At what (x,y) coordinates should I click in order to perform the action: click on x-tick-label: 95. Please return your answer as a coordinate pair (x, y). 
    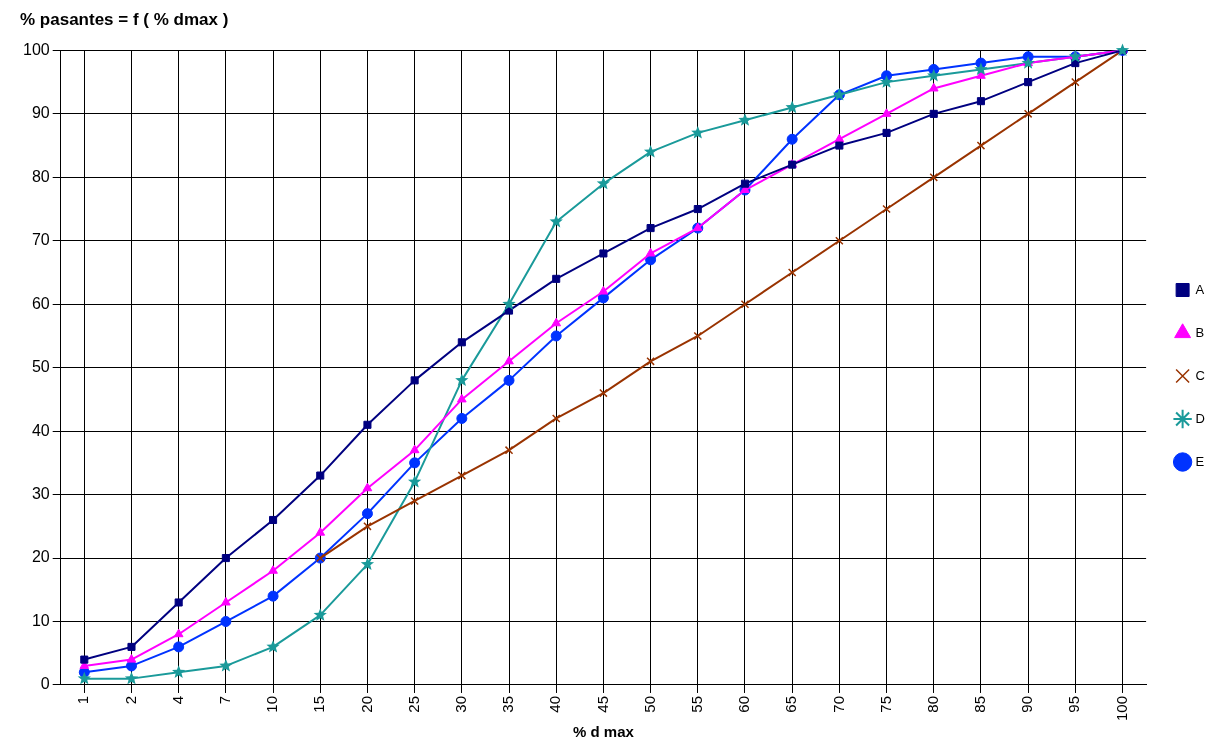
    Looking at the image, I should click on (1074, 704).